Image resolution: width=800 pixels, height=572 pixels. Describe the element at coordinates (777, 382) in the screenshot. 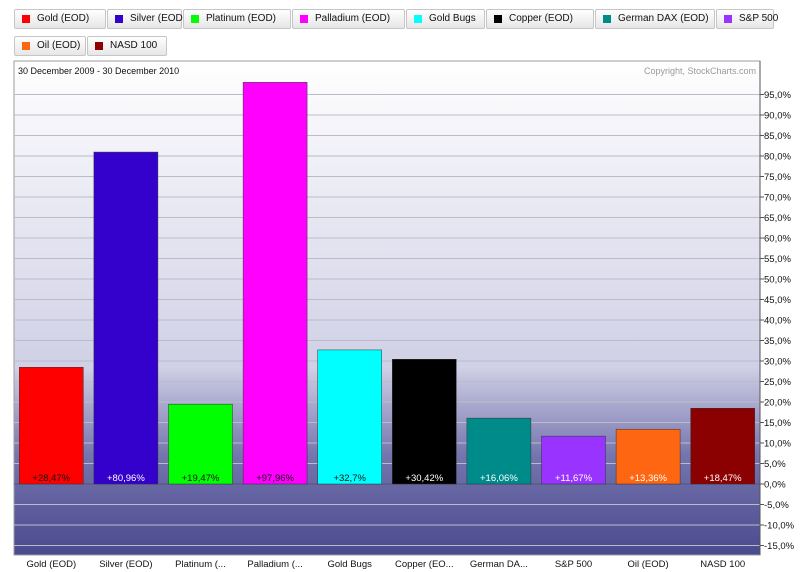

I see `y-tick-label: 25,0%` at that location.